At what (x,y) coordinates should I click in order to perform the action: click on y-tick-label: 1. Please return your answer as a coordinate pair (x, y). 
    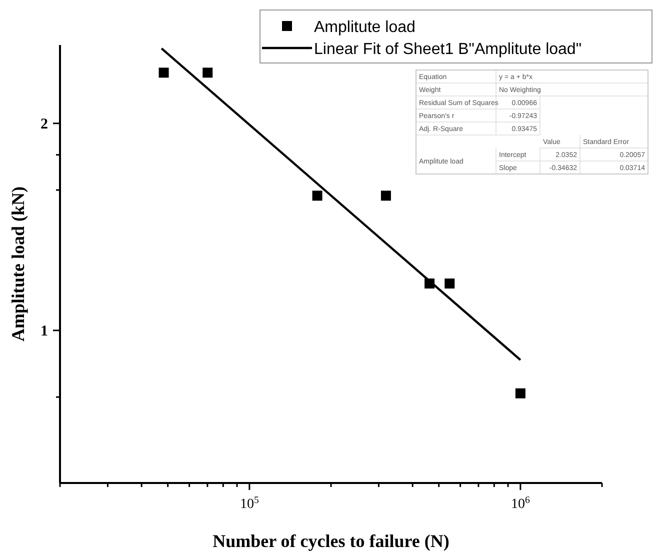
    Looking at the image, I should click on (44, 331).